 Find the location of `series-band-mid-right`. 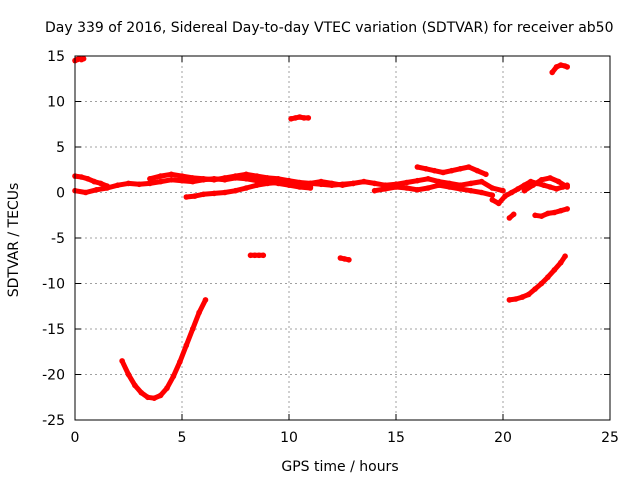

series-band-mid-right is located at coordinates (406, 185).